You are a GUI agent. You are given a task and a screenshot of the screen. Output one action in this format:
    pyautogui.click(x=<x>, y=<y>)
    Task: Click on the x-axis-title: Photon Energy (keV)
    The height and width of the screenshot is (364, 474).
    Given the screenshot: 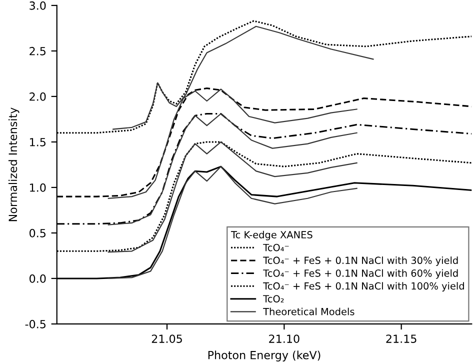 What is the action you would take?
    pyautogui.click(x=264, y=356)
    